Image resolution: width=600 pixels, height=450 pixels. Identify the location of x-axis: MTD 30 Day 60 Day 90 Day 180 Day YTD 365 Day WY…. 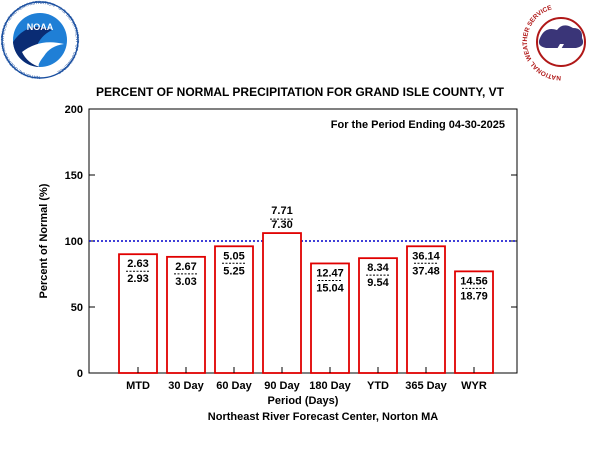
(306, 379).